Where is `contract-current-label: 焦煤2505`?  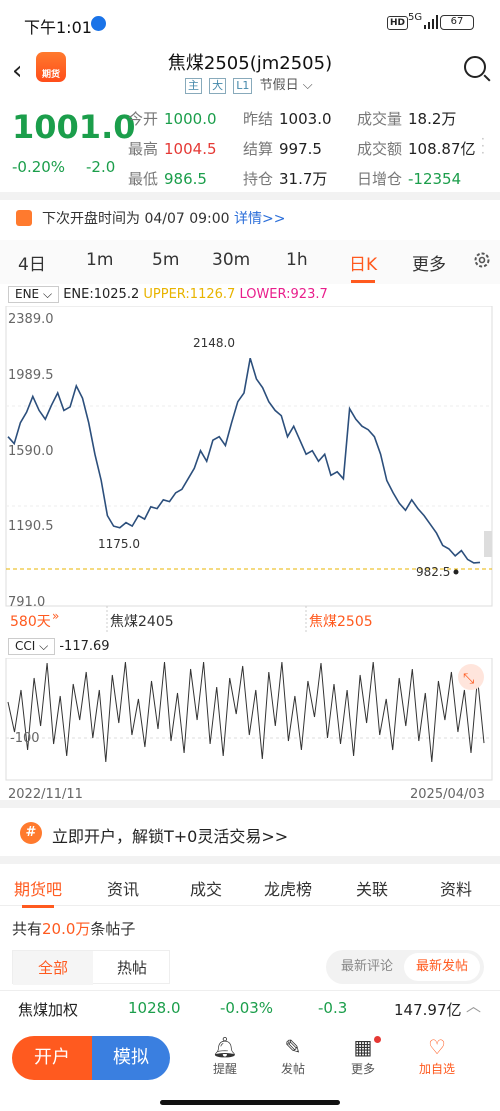
contract-current-label: 焦煤2505 is located at coordinates (341, 622).